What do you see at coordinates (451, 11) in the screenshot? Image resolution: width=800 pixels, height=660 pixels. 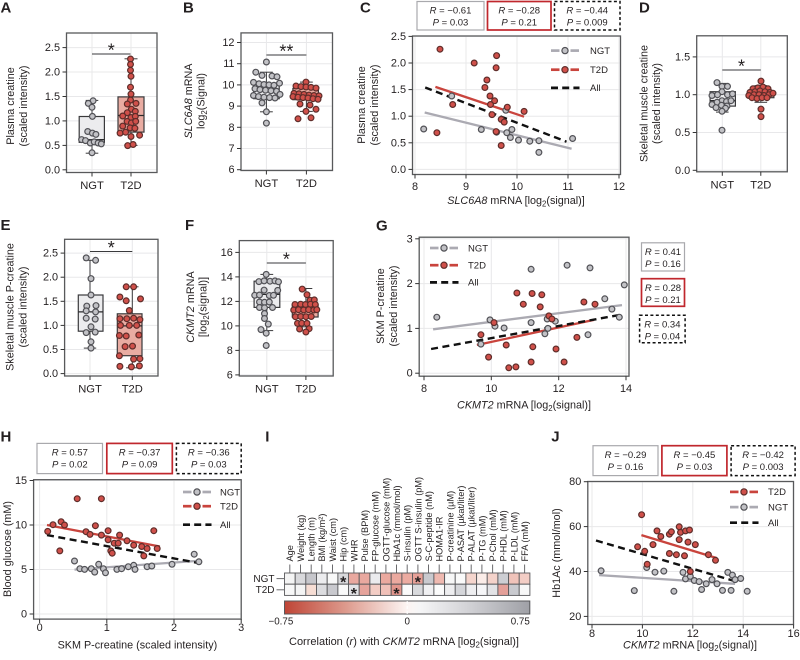 I see `svg-text: R = −0.61` at bounding box center [451, 11].